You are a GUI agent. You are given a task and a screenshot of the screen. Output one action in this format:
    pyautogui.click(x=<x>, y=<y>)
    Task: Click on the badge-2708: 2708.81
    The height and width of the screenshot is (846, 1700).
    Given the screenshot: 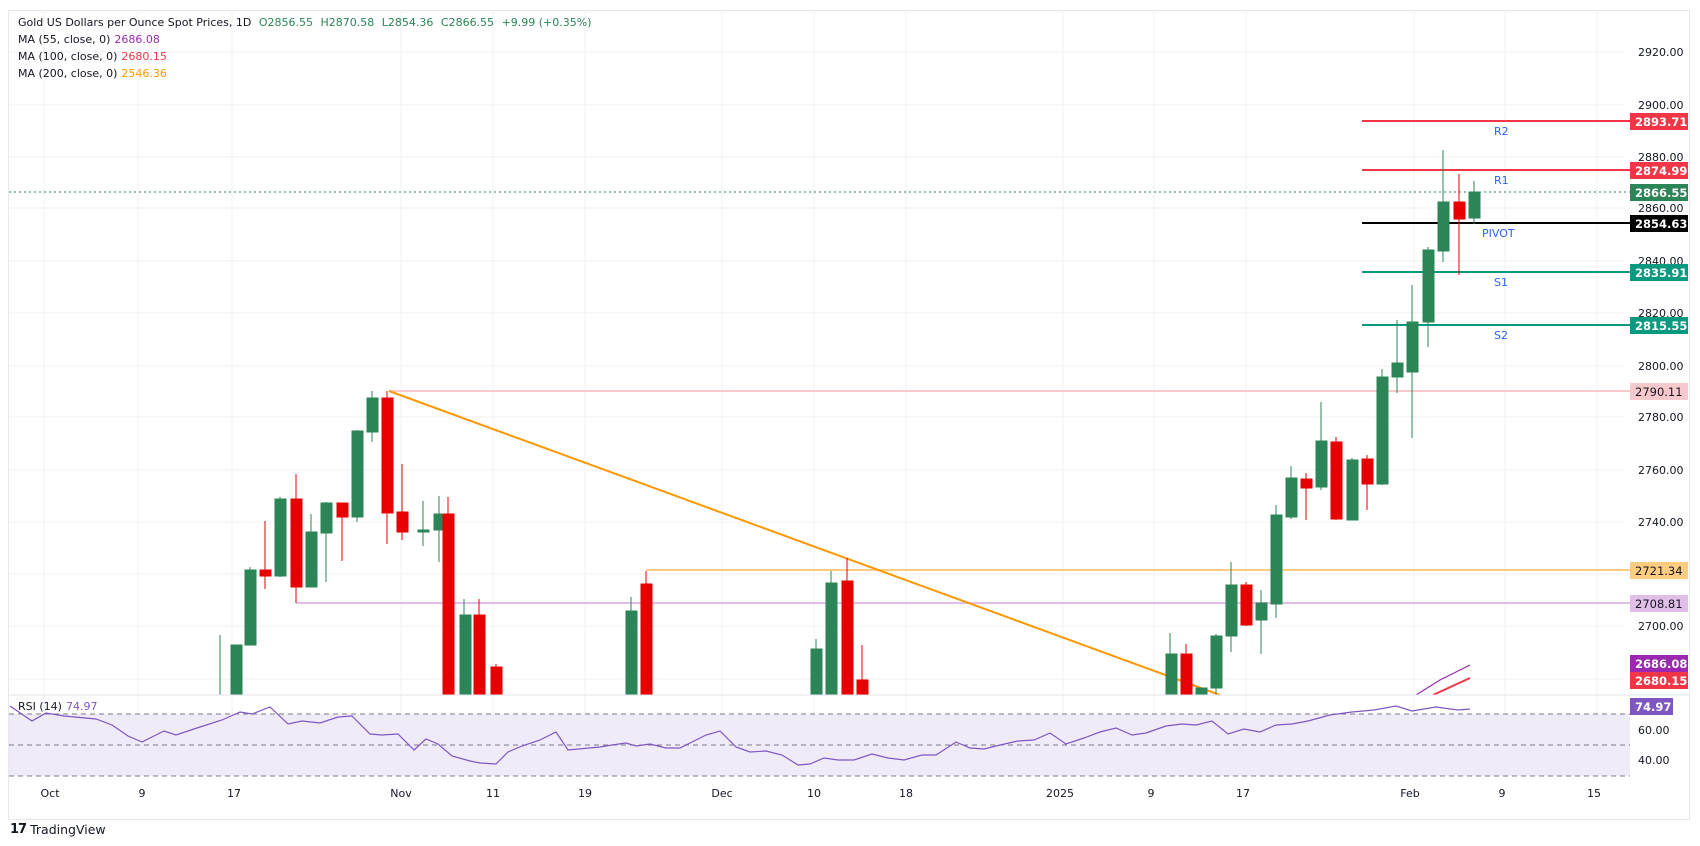 What is the action you would take?
    pyautogui.click(x=1659, y=604)
    